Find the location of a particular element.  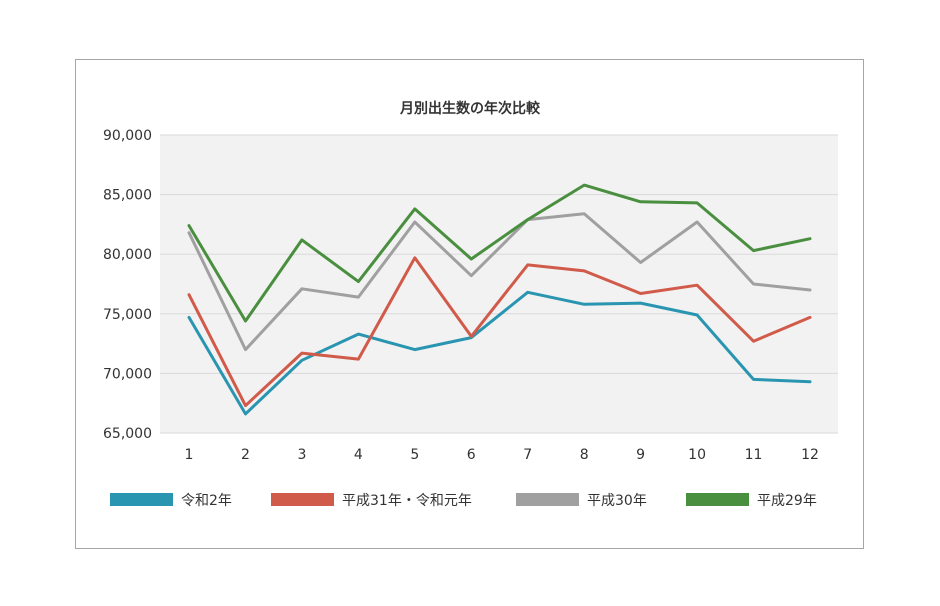

x-tick-label: 1 is located at coordinates (189, 455).